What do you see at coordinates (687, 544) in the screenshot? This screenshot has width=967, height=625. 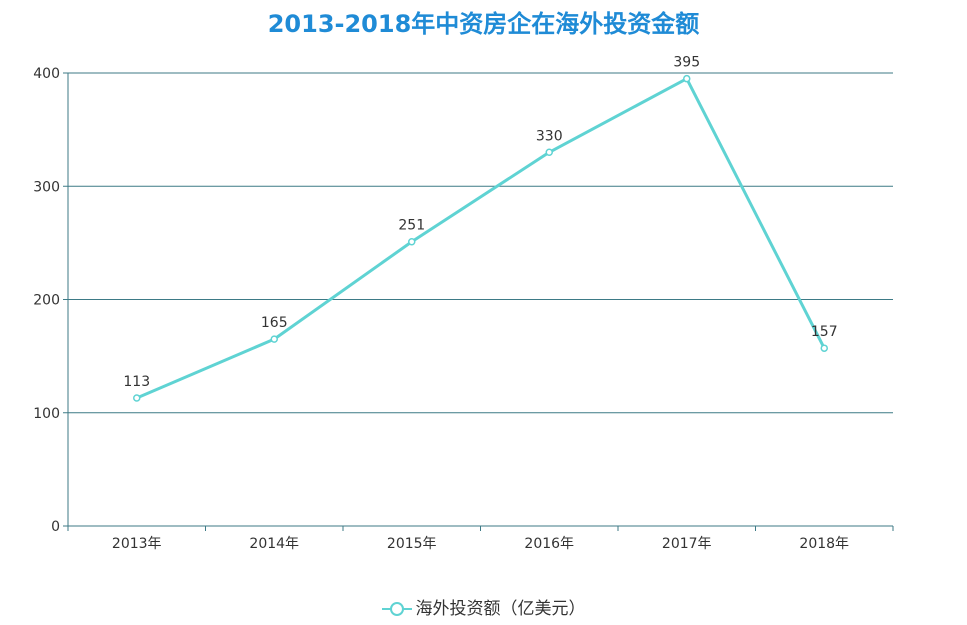 I see `x-tick-label: 2017年` at bounding box center [687, 544].